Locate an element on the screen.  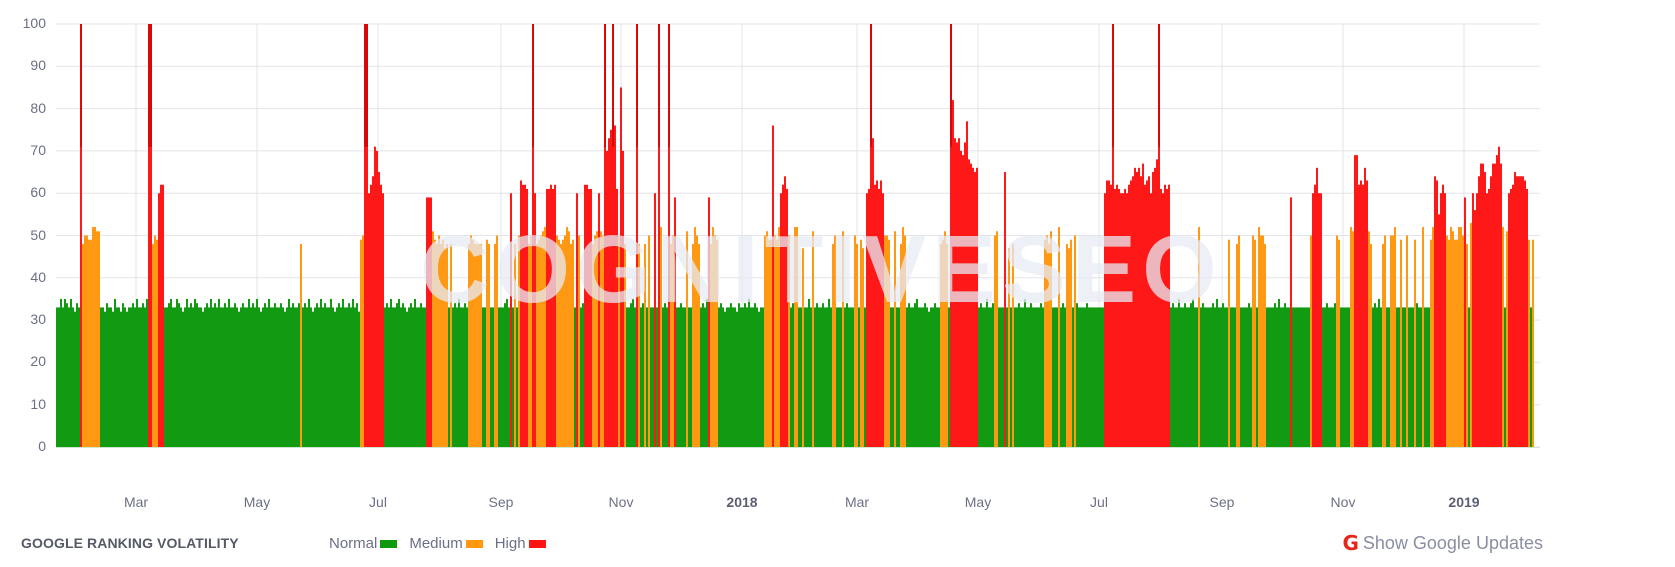
legend-label-medium: Medium is located at coordinates (436, 543).